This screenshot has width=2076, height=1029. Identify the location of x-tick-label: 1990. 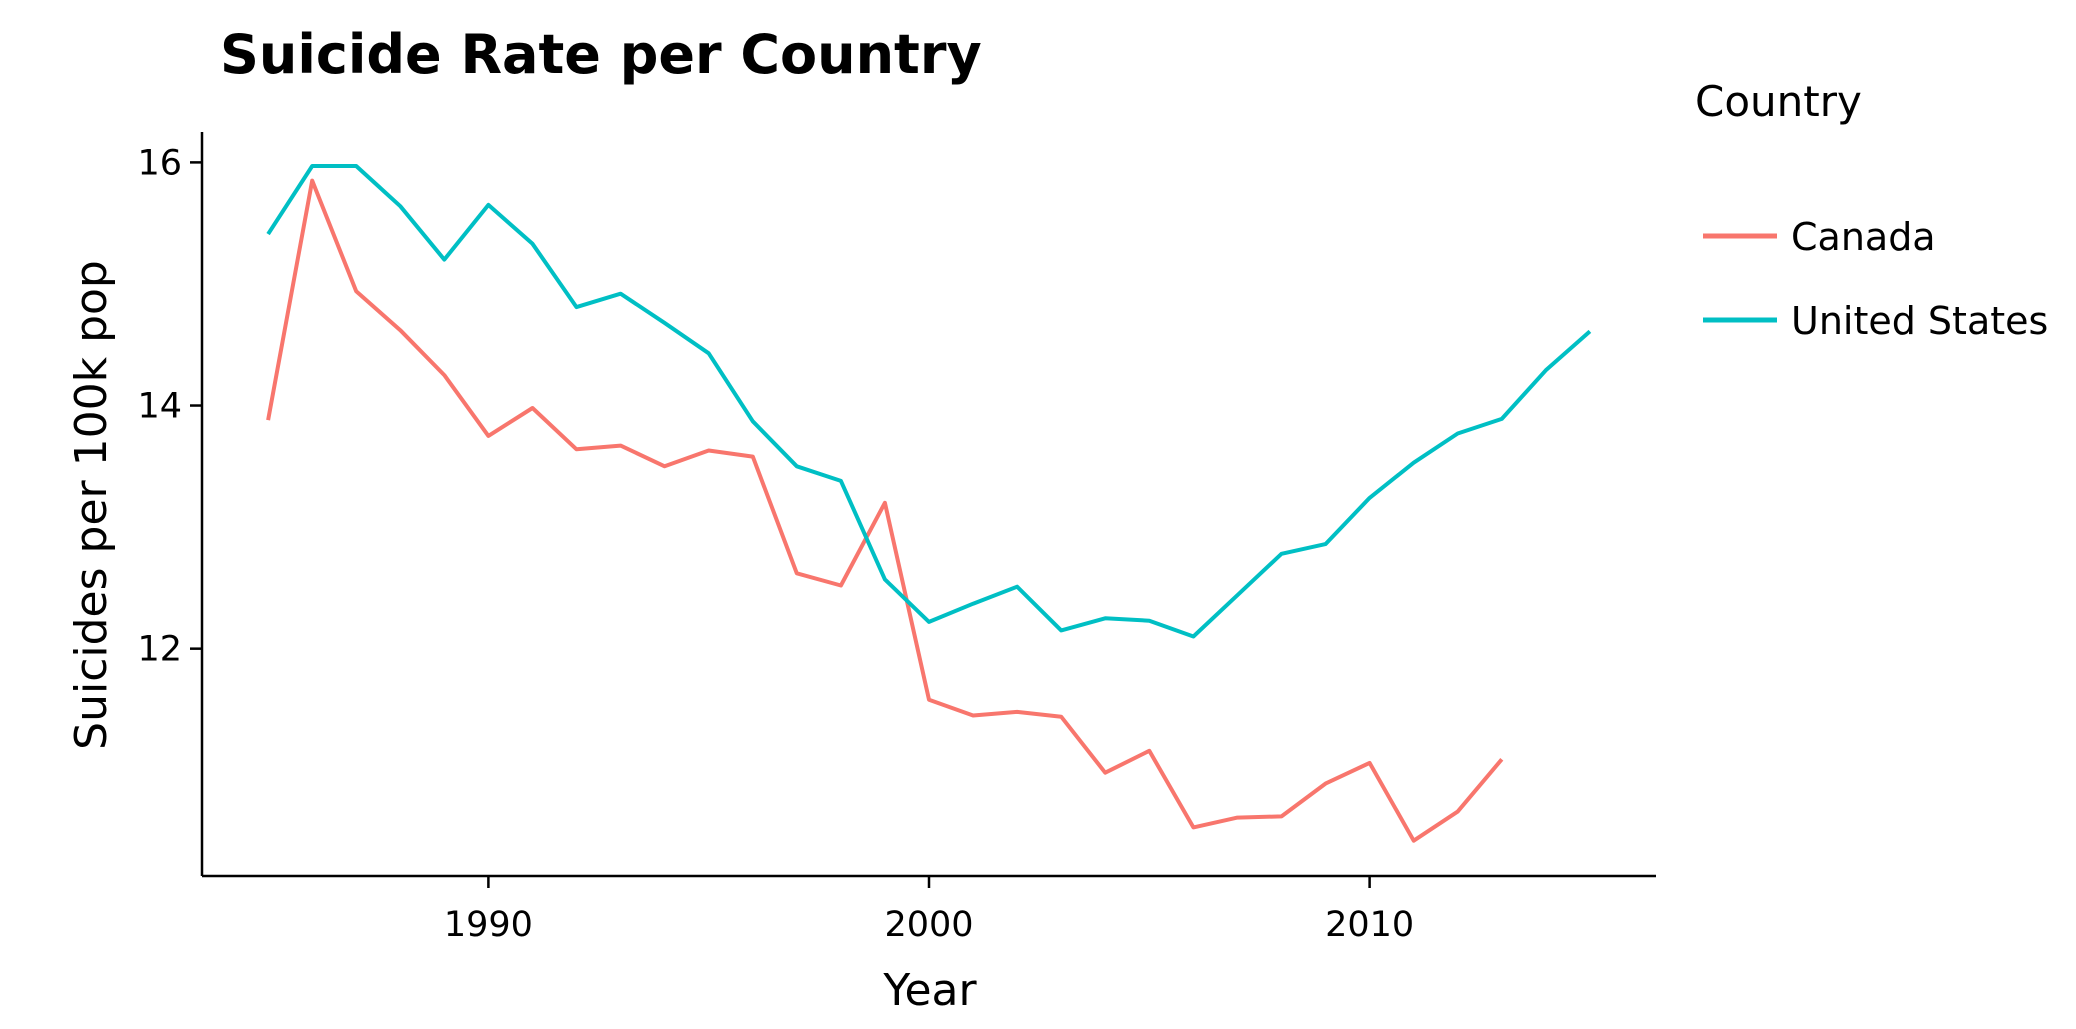
(488, 925).